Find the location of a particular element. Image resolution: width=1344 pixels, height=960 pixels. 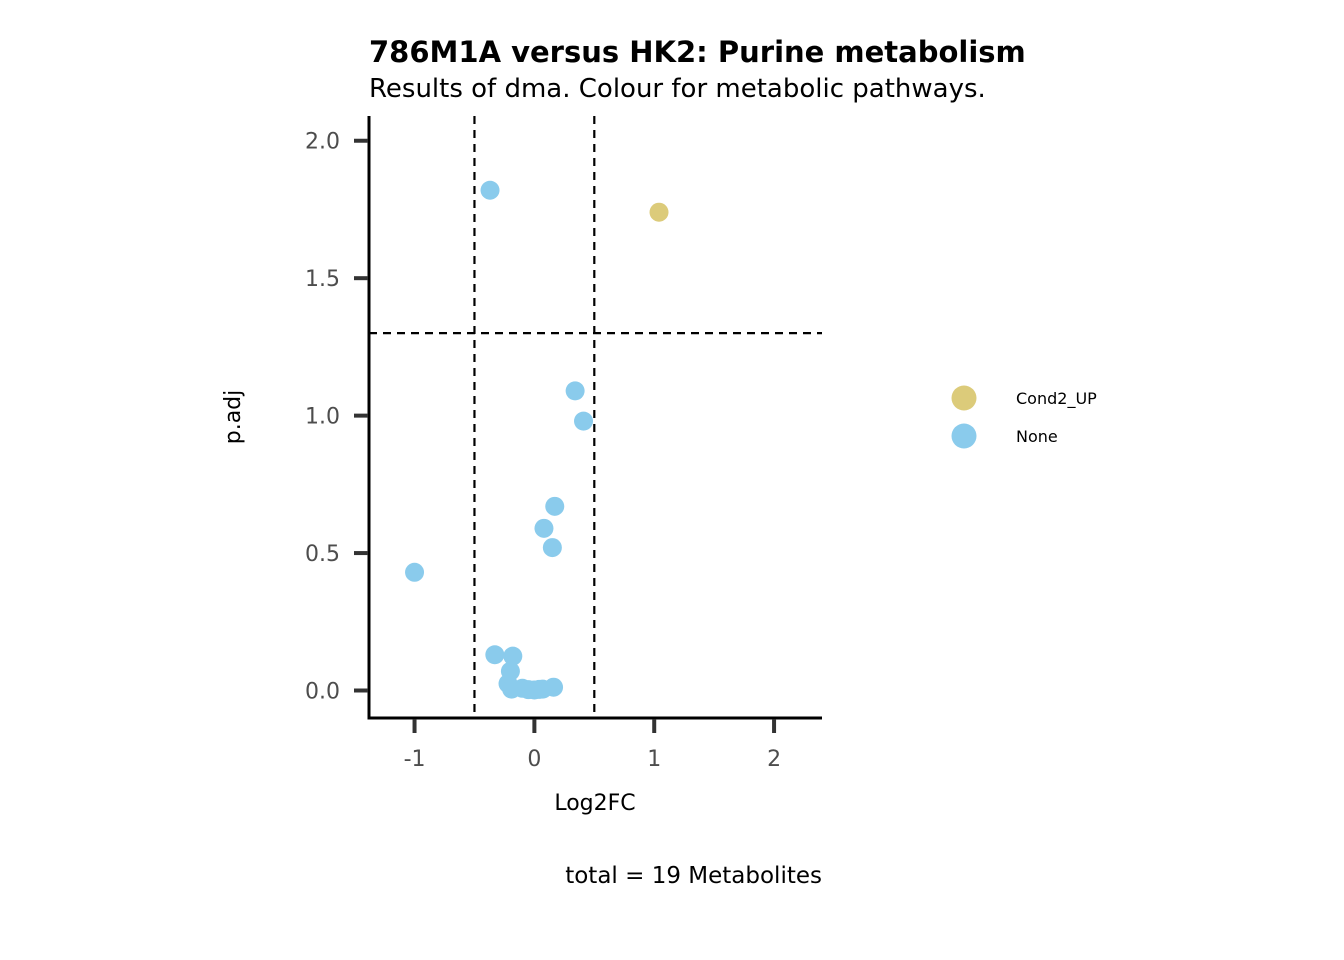

y-tick-label: 0.0 is located at coordinates (322, 692).